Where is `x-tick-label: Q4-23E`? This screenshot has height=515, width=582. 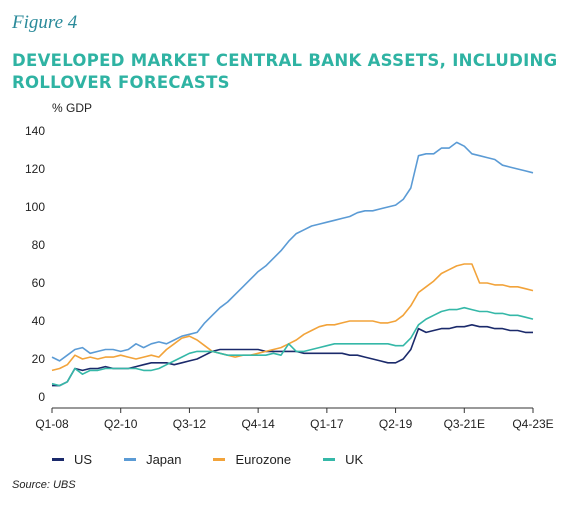
x-tick-label: Q4-23E is located at coordinates (532, 424).